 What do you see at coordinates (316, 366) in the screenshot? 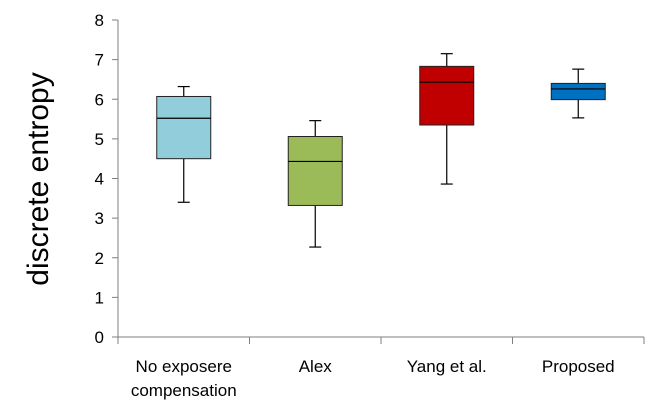
I see `x-category-label: Alex` at bounding box center [316, 366].